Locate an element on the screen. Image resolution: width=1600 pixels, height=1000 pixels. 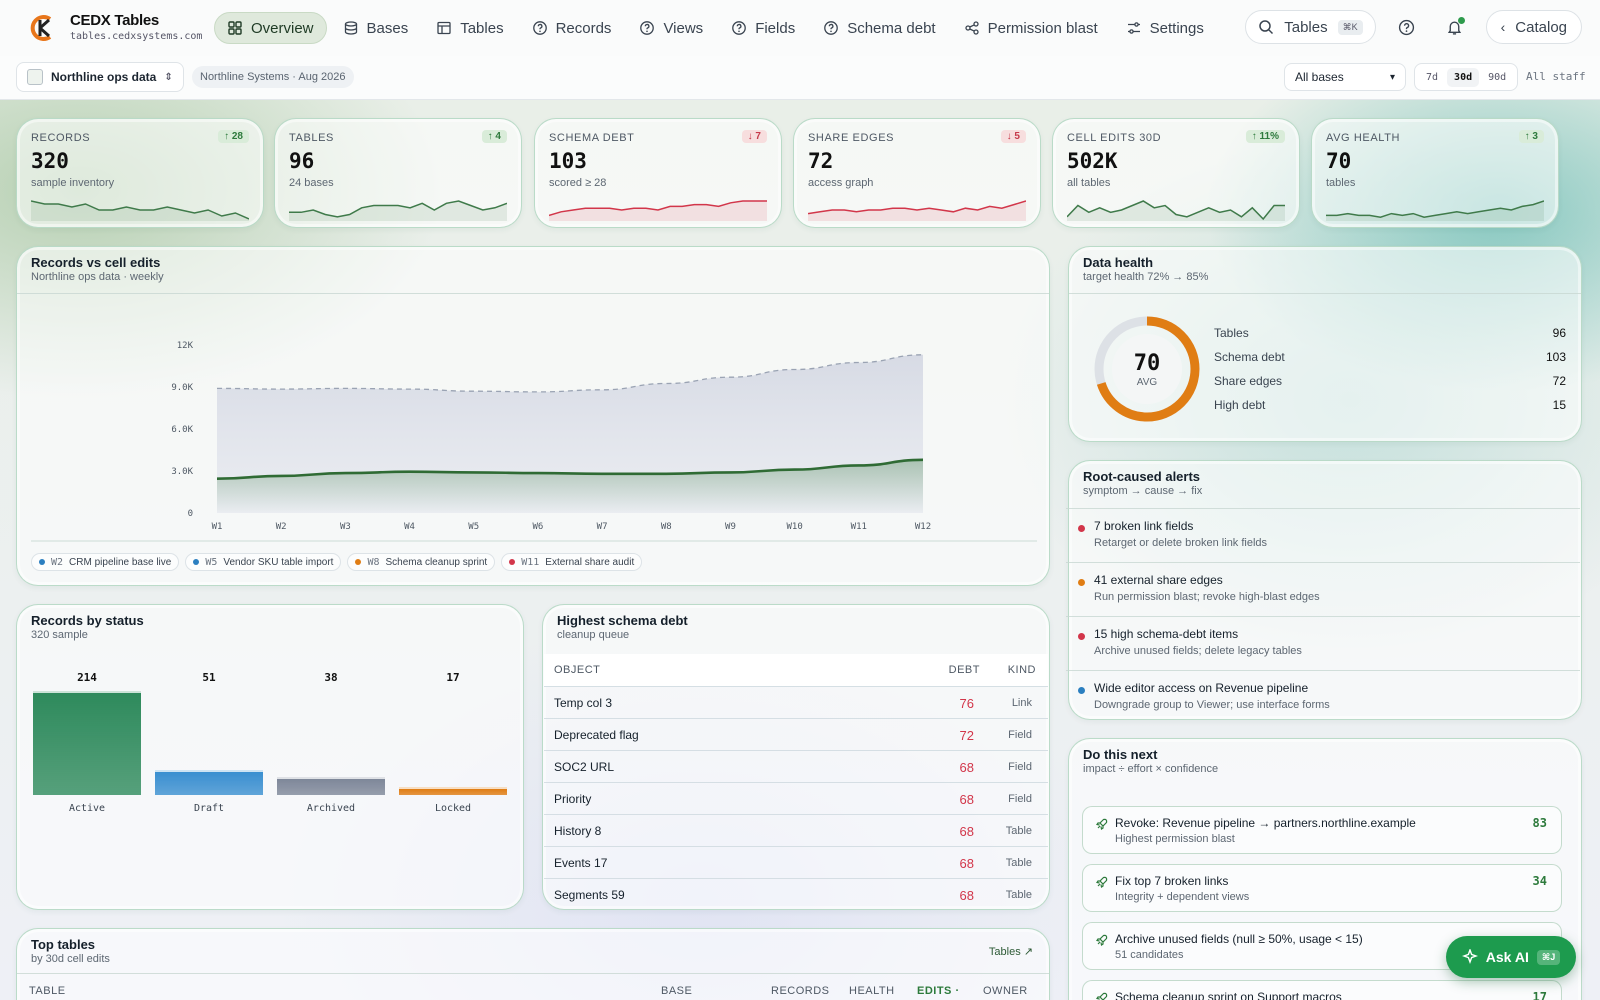
top-tables-col: TABLE is located at coordinates (47, 991).